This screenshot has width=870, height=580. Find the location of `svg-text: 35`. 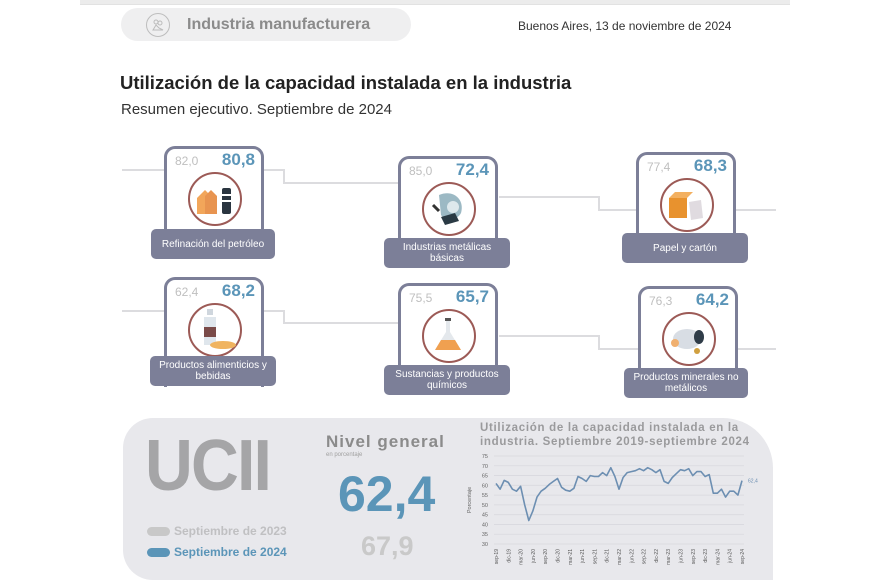

svg-text: 35 is located at coordinates (485, 535).